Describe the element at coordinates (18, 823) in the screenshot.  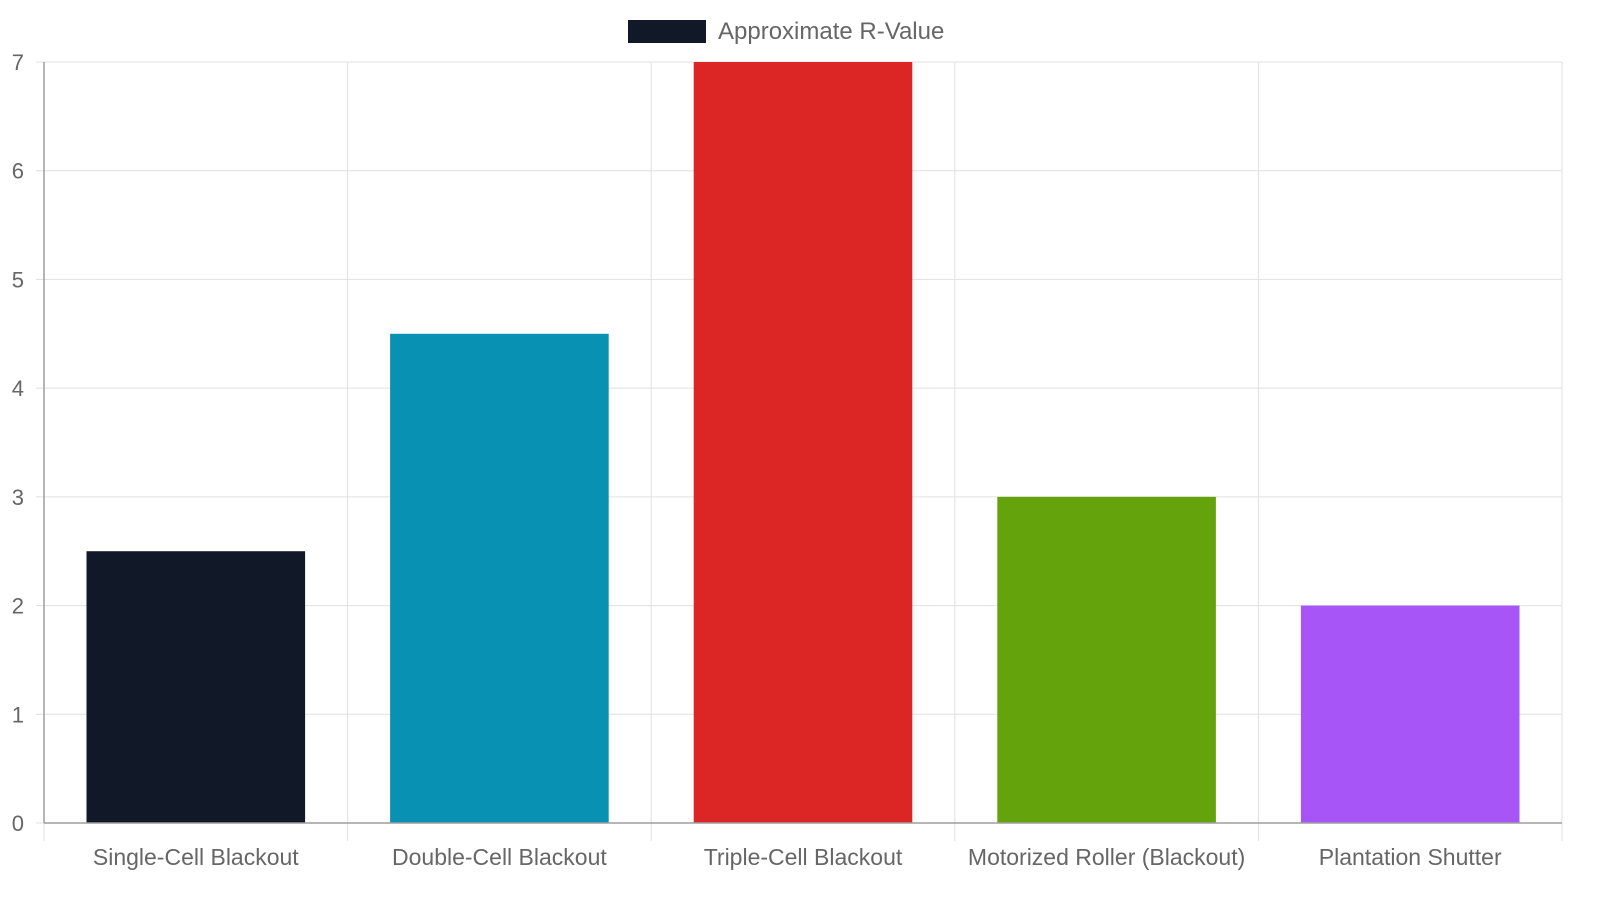
I see `y-tick-label: 0` at that location.